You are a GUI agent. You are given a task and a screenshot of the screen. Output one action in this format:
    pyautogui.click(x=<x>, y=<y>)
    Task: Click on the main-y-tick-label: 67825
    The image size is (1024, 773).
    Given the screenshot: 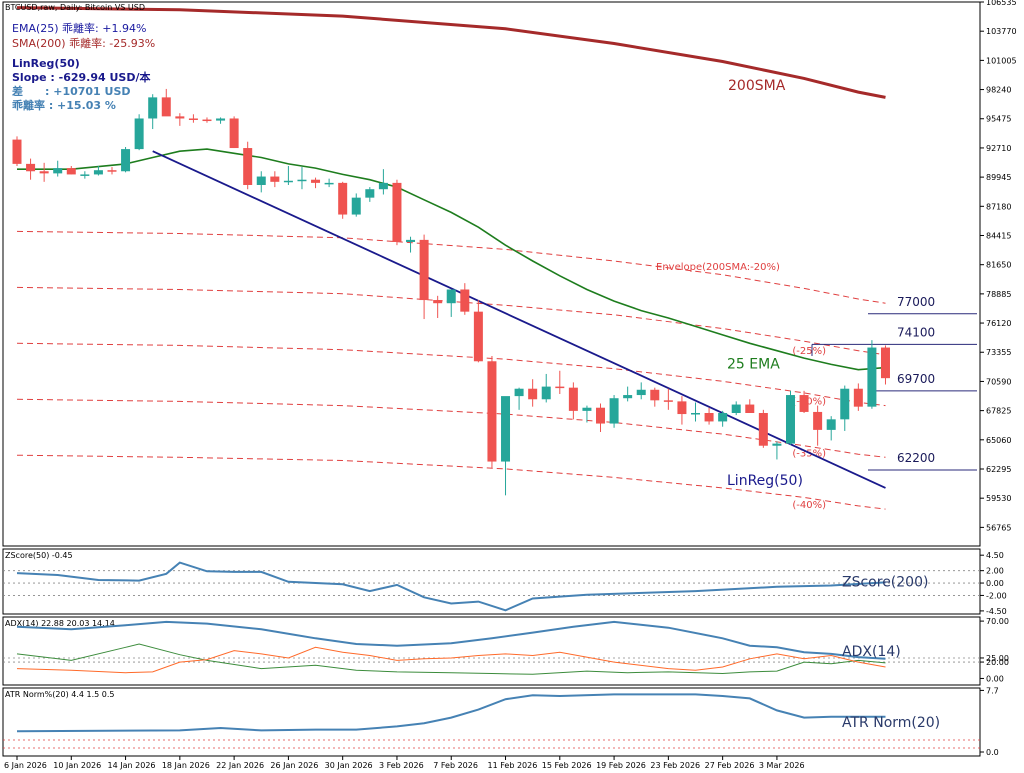 What is the action you would take?
    pyautogui.click(x=998, y=411)
    